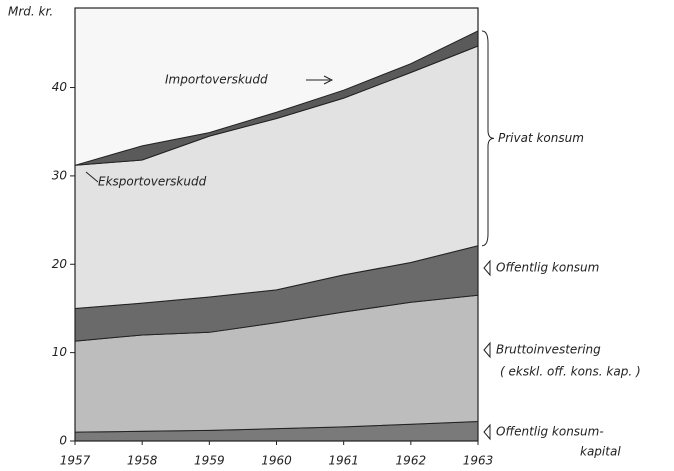 Image resolution: width=674 pixels, height=471 pixels. Describe the element at coordinates (276, 461) in the screenshot. I see `x-tick-label: 1960` at that location.